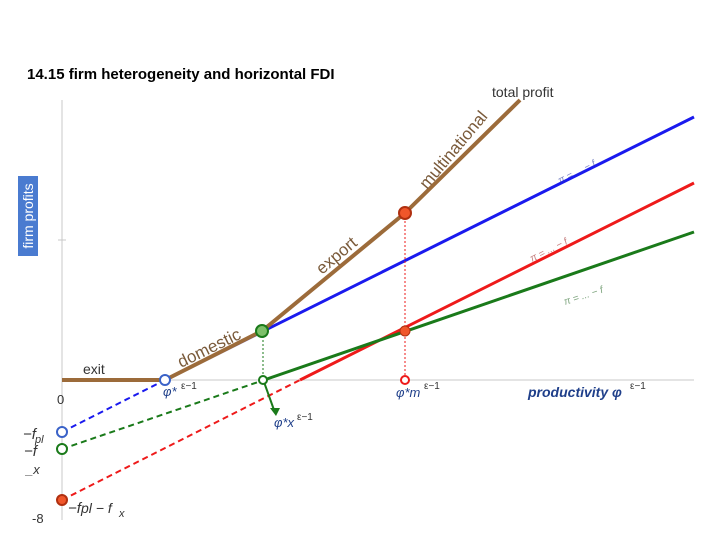 The image size is (720, 540). What do you see at coordinates (62, 449) in the screenshot?
I see `intercept-f-marker` at bounding box center [62, 449].